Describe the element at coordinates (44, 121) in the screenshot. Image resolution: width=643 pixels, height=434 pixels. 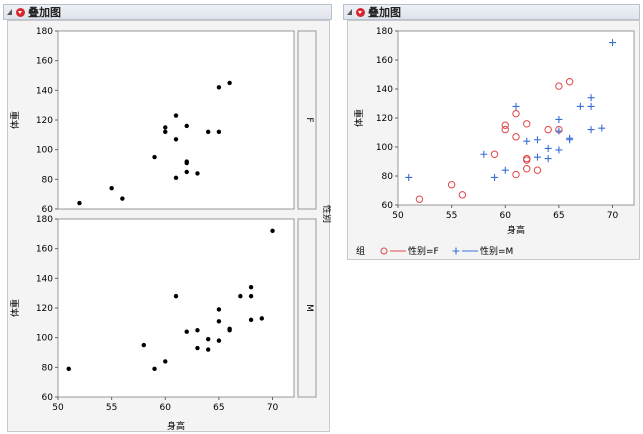
I see `y-tick-label: 120` at that location.